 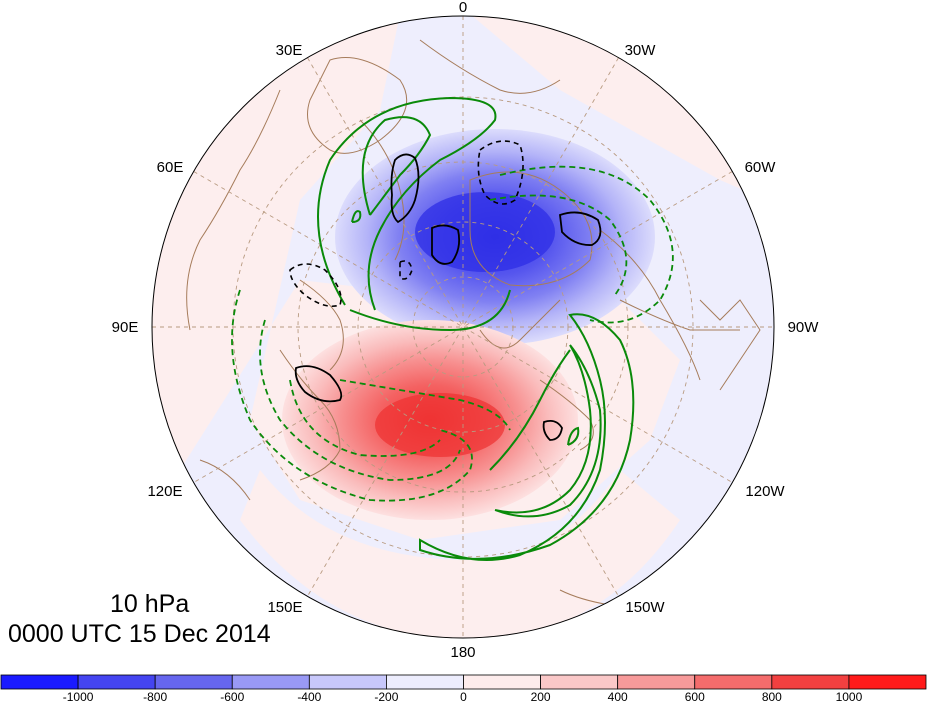 What do you see at coordinates (463, 696) in the screenshot?
I see `colorbar-tick-label: 0` at bounding box center [463, 696].